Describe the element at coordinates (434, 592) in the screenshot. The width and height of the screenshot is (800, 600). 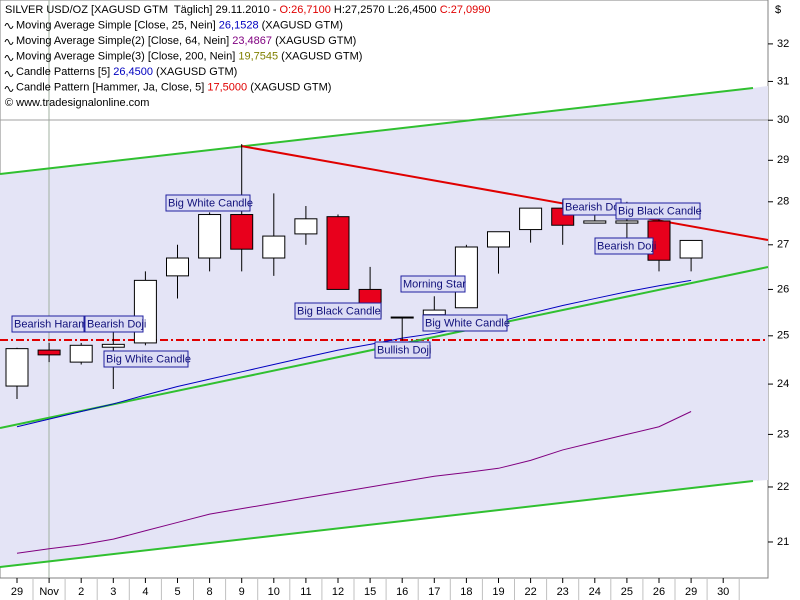
I see `x-tick-label: 17` at that location.